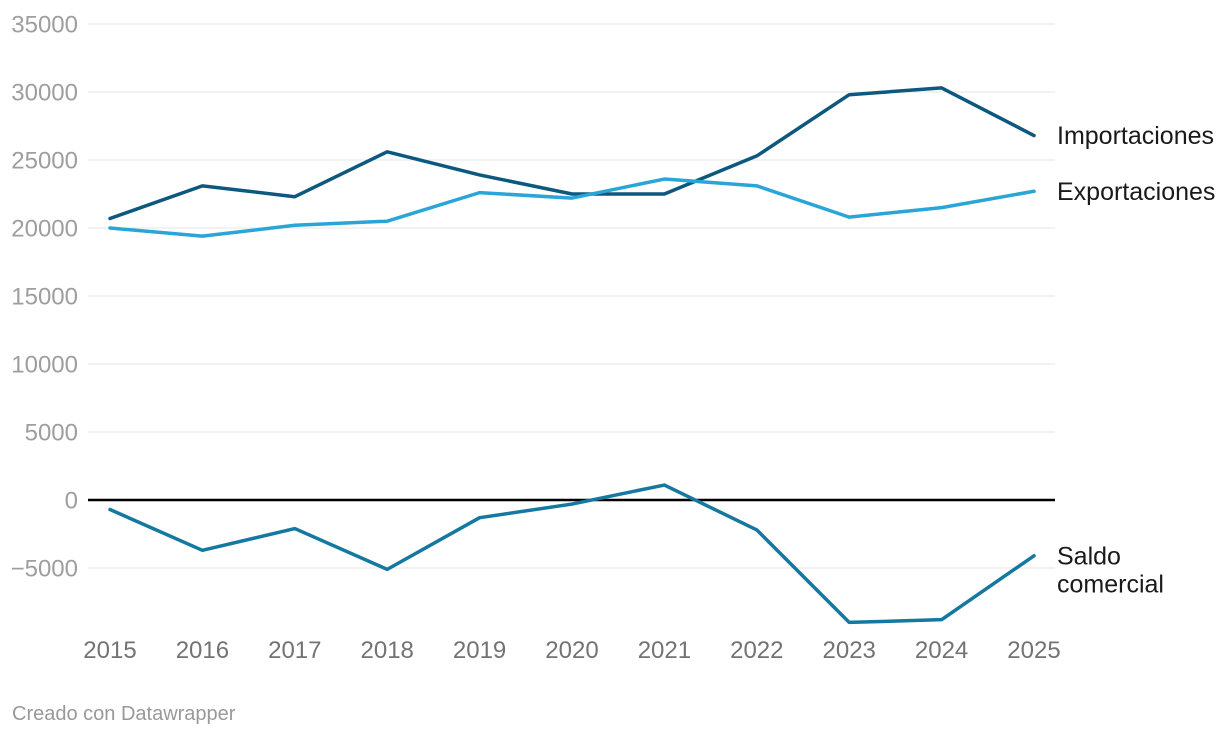  I want to click on x-tick-label-2024: 2024, so click(941, 650).